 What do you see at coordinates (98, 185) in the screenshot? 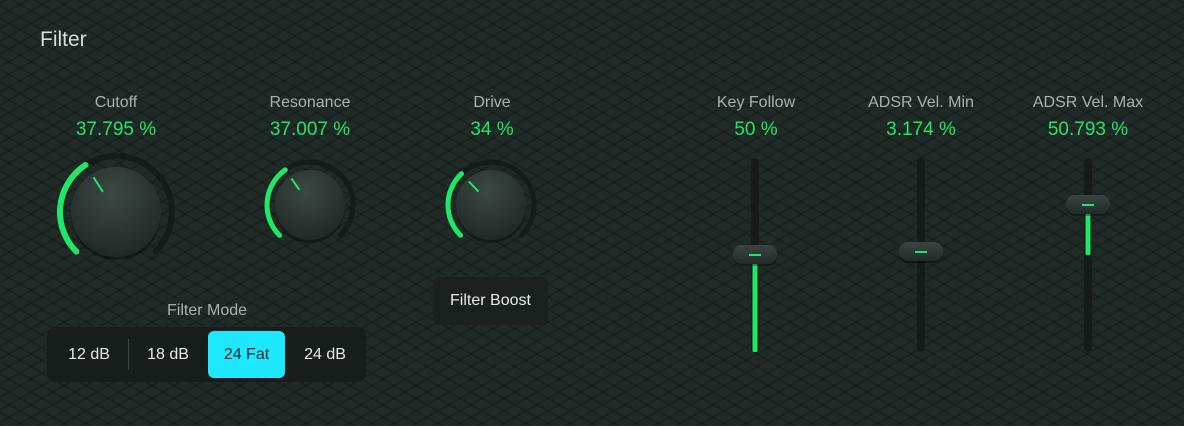
I see `cutoff-knob-indicator` at bounding box center [98, 185].